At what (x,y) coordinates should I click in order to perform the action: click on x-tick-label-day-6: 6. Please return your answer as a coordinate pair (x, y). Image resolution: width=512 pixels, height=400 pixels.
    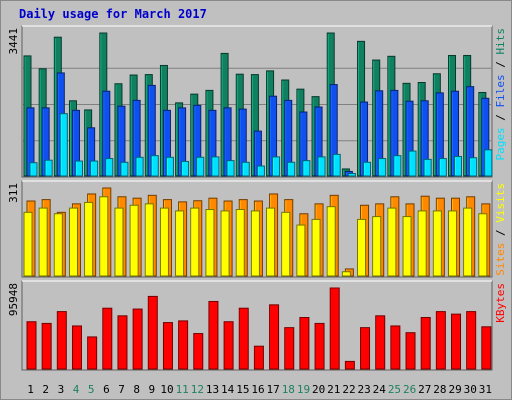
    Looking at the image, I should click on (106, 389).